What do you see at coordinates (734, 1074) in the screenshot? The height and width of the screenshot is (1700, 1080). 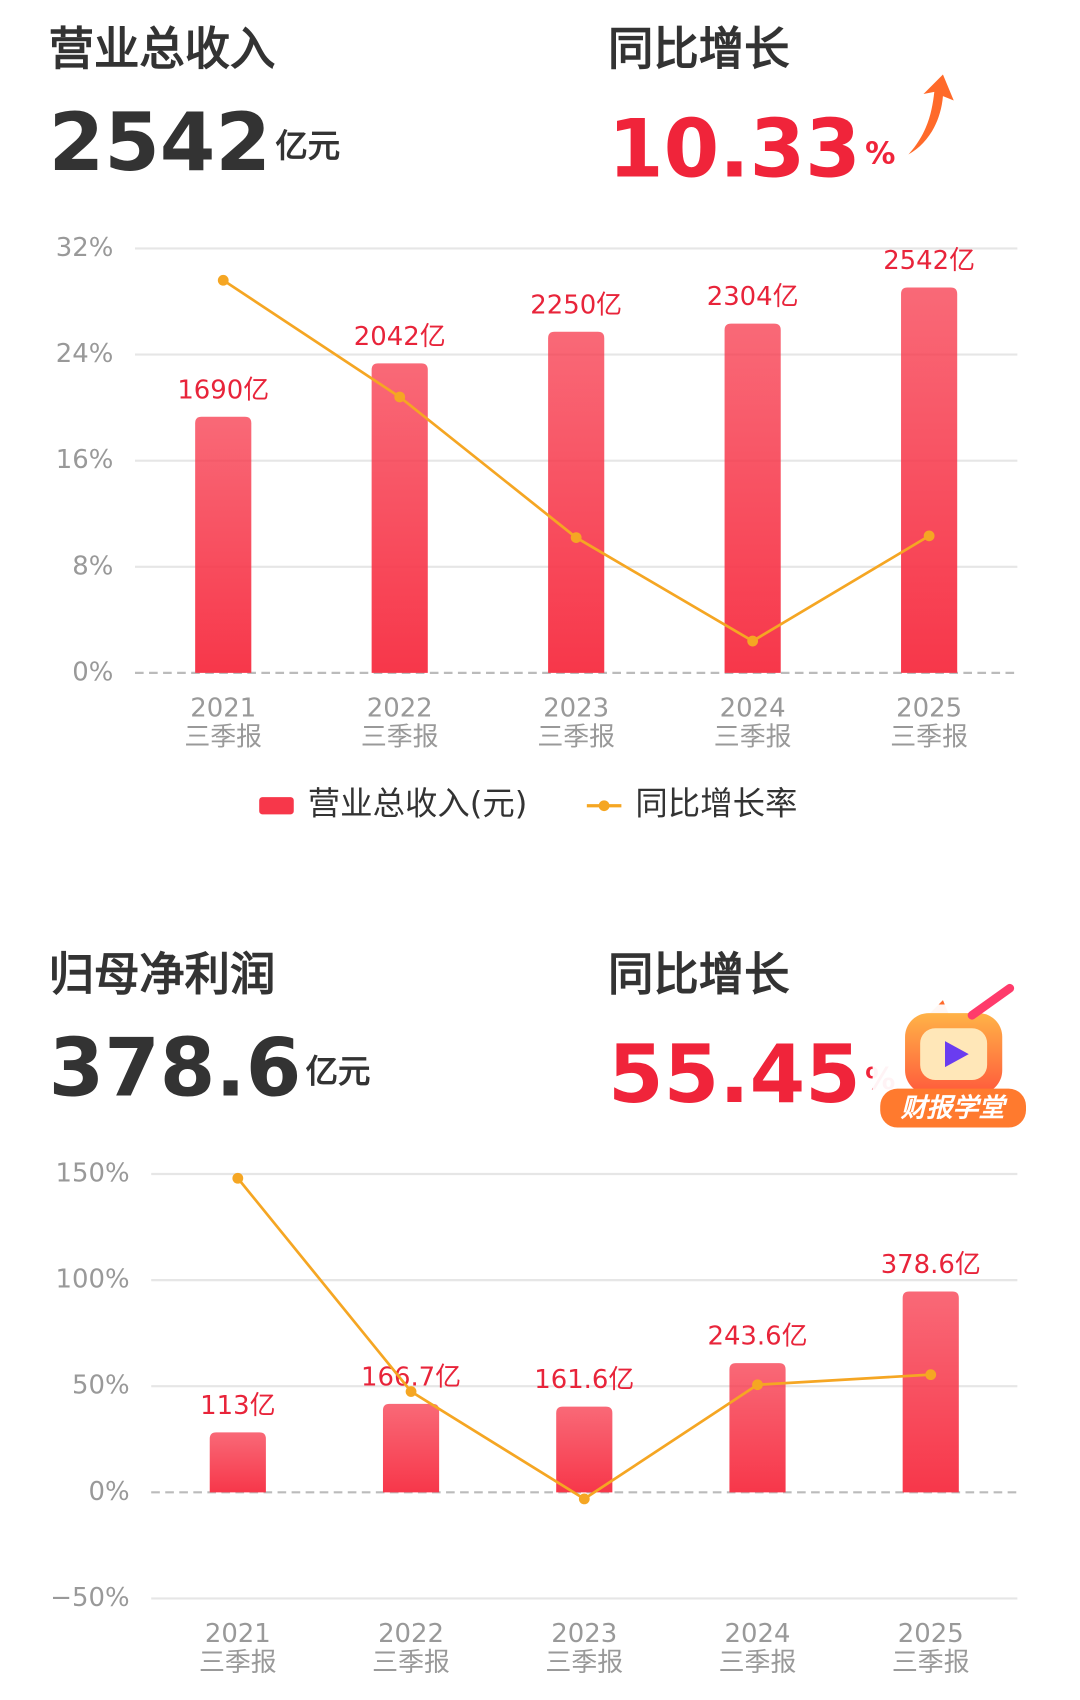 I see `growth-number: 55.45` at bounding box center [734, 1074].